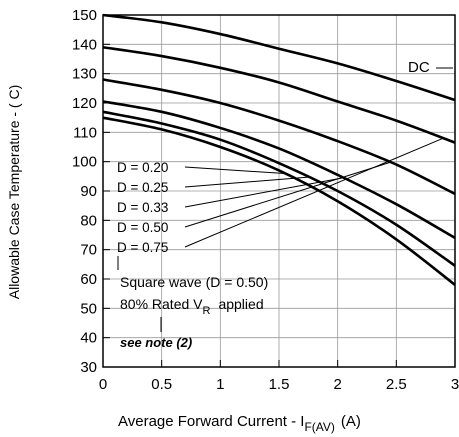 The width and height of the screenshot is (459, 437). What do you see at coordinates (211, 421) in the screenshot?
I see `x-axis-title-main: Average Forward Current - I` at bounding box center [211, 421].